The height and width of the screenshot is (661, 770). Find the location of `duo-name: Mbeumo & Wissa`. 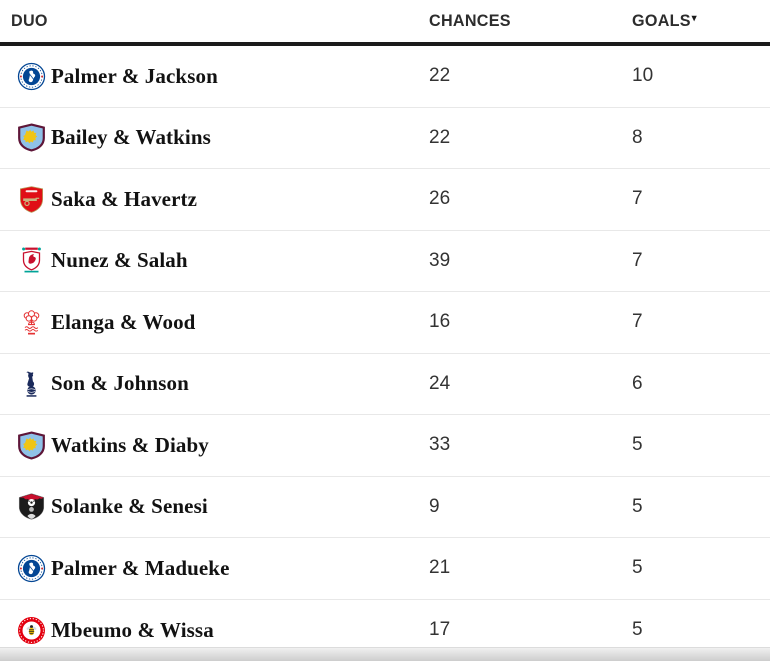

duo-name: Mbeumo & Wissa is located at coordinates (132, 629).